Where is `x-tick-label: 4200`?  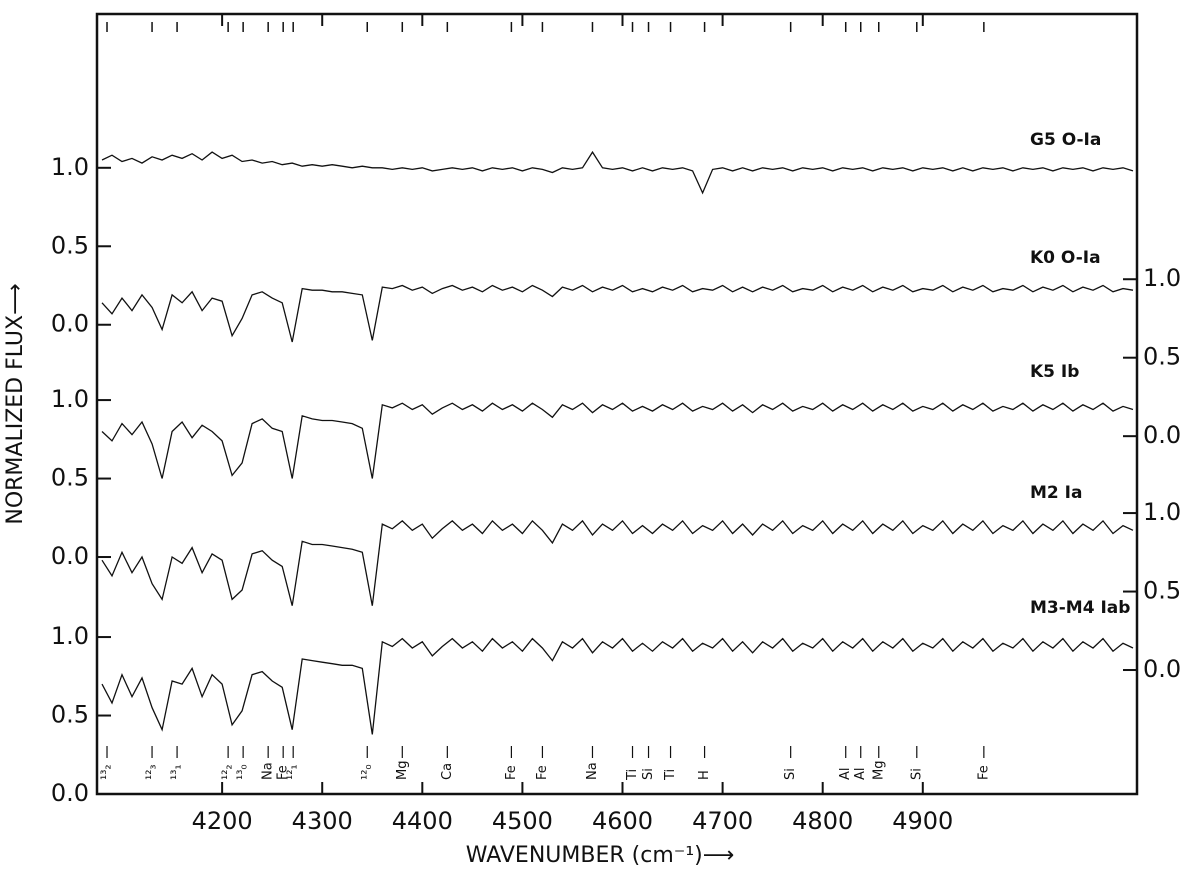 x-tick-label: 4200 is located at coordinates (222, 821).